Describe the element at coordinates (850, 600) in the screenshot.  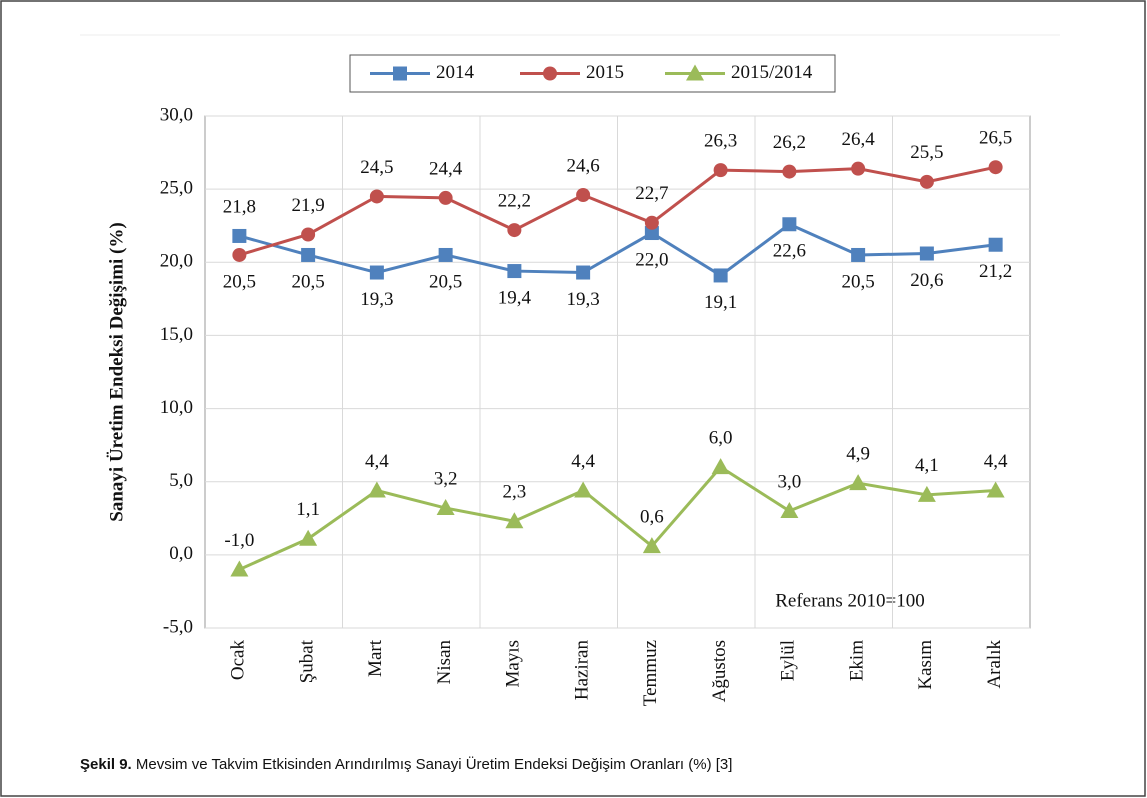
I see `annotation: Referans 2010=100` at that location.